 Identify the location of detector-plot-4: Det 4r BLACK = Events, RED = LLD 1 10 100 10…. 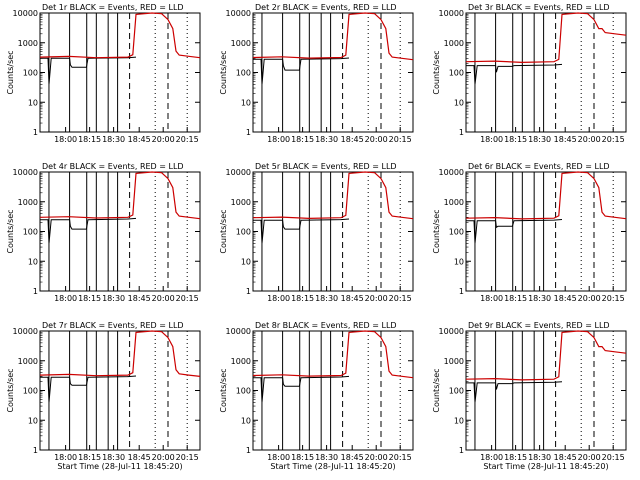
(103, 232).